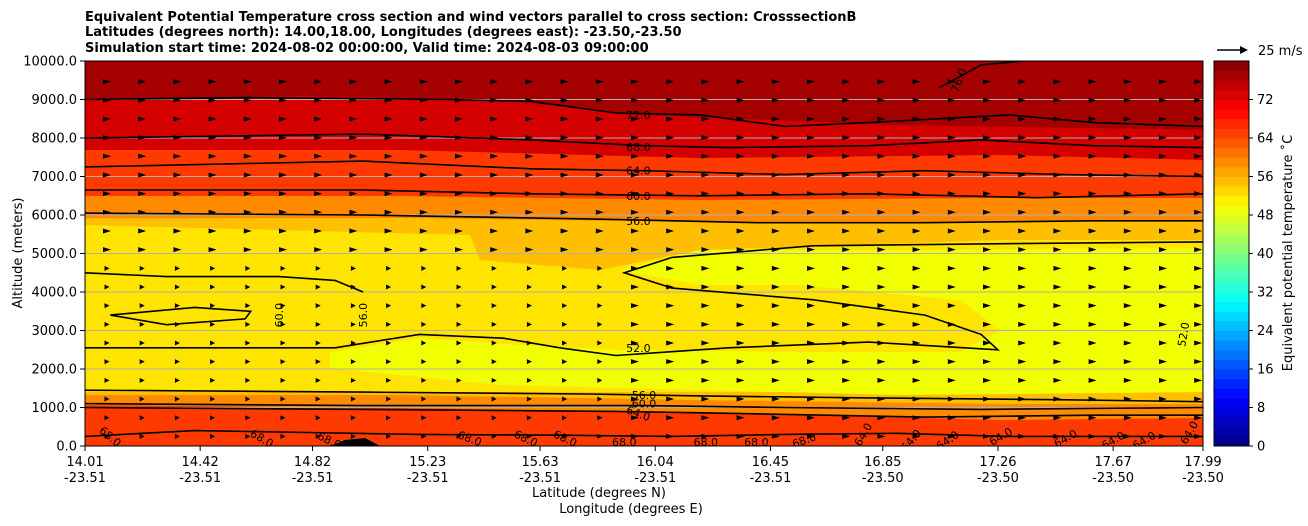 The image size is (1308, 526). I want to click on contour-label-group: 64.0, so click(638, 170).